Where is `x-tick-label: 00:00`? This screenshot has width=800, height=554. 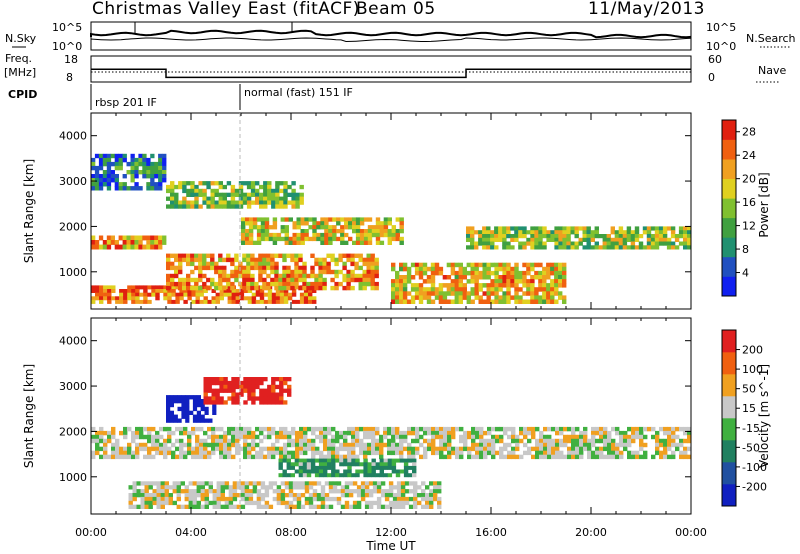 x-tick-label: 00:00 is located at coordinates (691, 532).